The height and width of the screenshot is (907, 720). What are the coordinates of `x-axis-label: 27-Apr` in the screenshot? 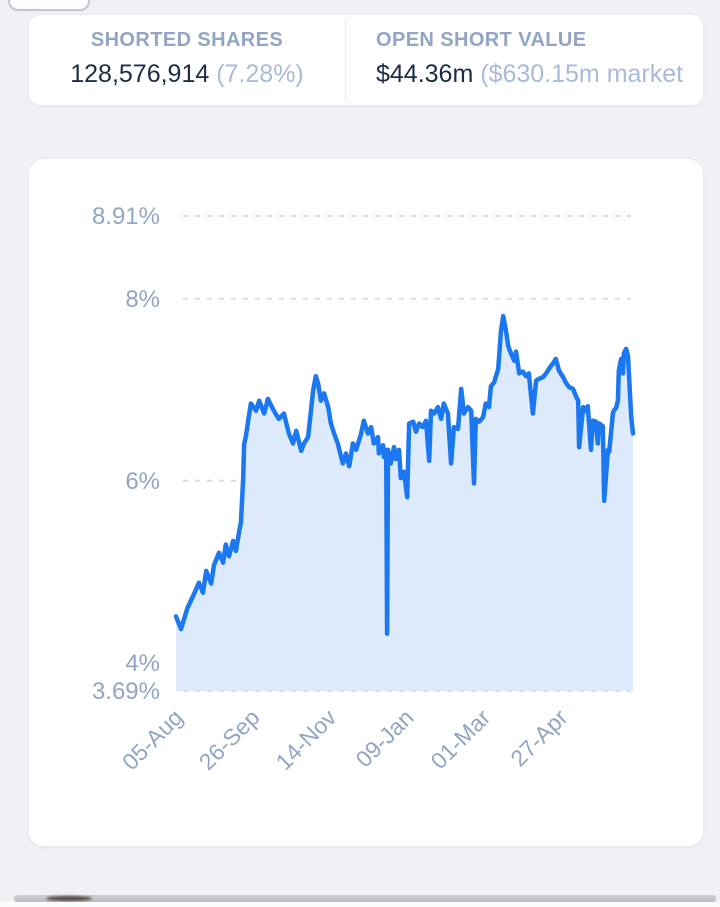 It's located at (538, 737).